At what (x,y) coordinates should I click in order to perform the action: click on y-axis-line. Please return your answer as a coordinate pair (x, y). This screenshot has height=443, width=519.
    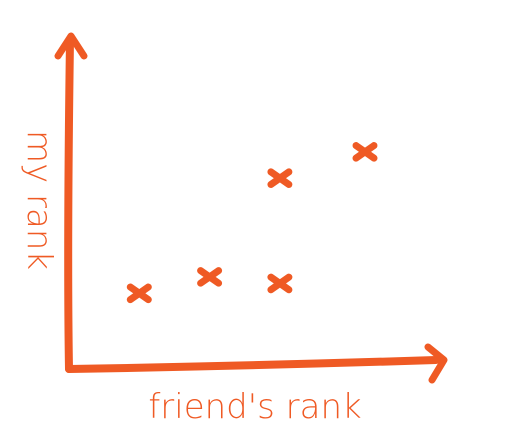
    Looking at the image, I should click on (69, 204).